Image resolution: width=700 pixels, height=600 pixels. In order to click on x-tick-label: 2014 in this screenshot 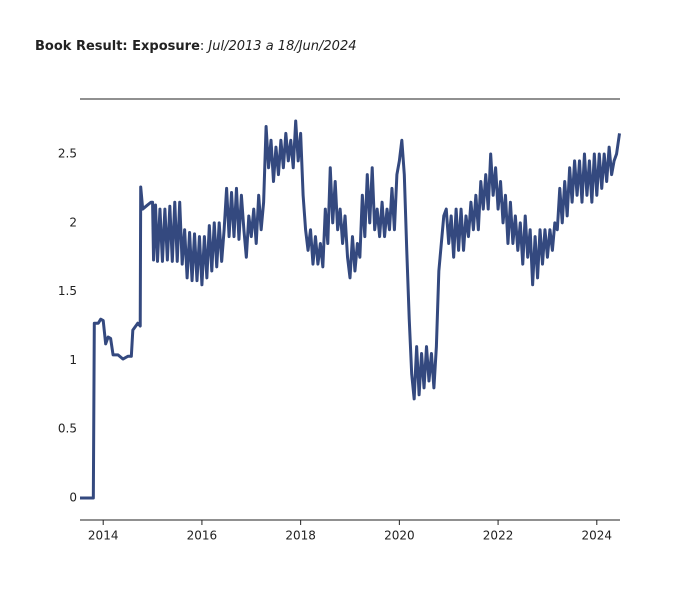, I will do `click(103, 536)`.